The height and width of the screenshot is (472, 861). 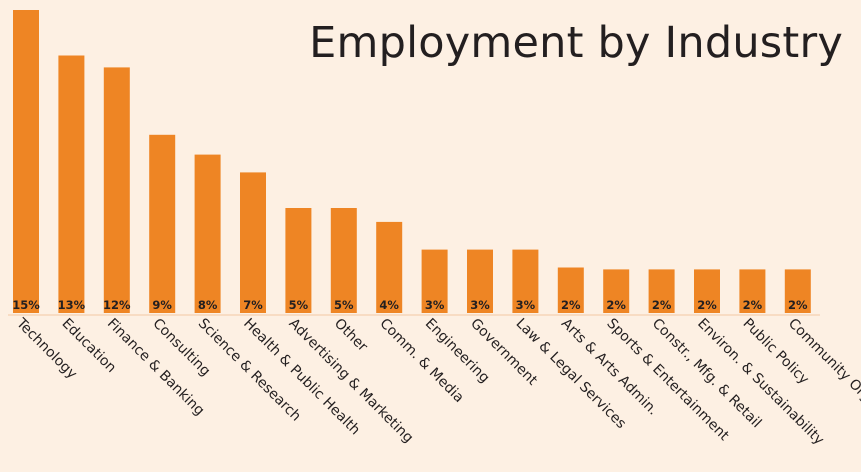 I want to click on data-label: 9%, so click(x=162, y=305).